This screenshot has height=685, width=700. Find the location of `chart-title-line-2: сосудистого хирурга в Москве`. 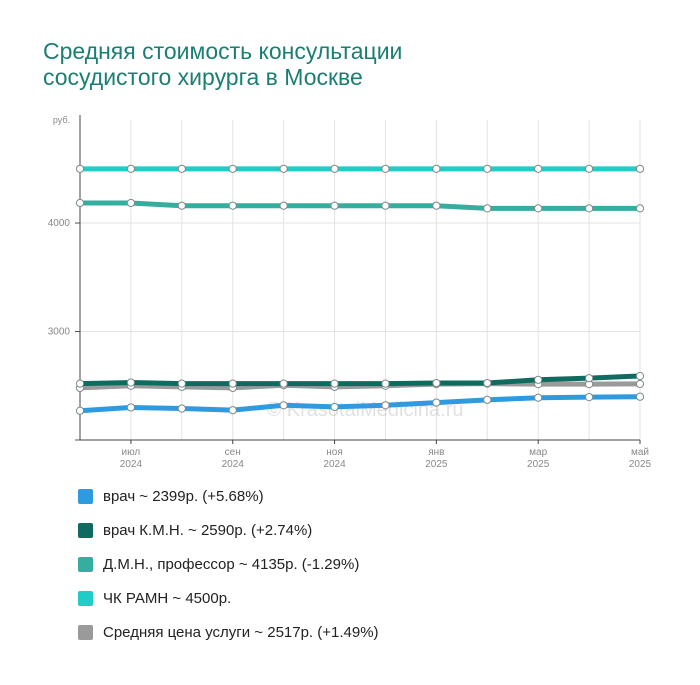

chart-title-line-2: сосудистого хирурга в Москве is located at coordinates (203, 77).